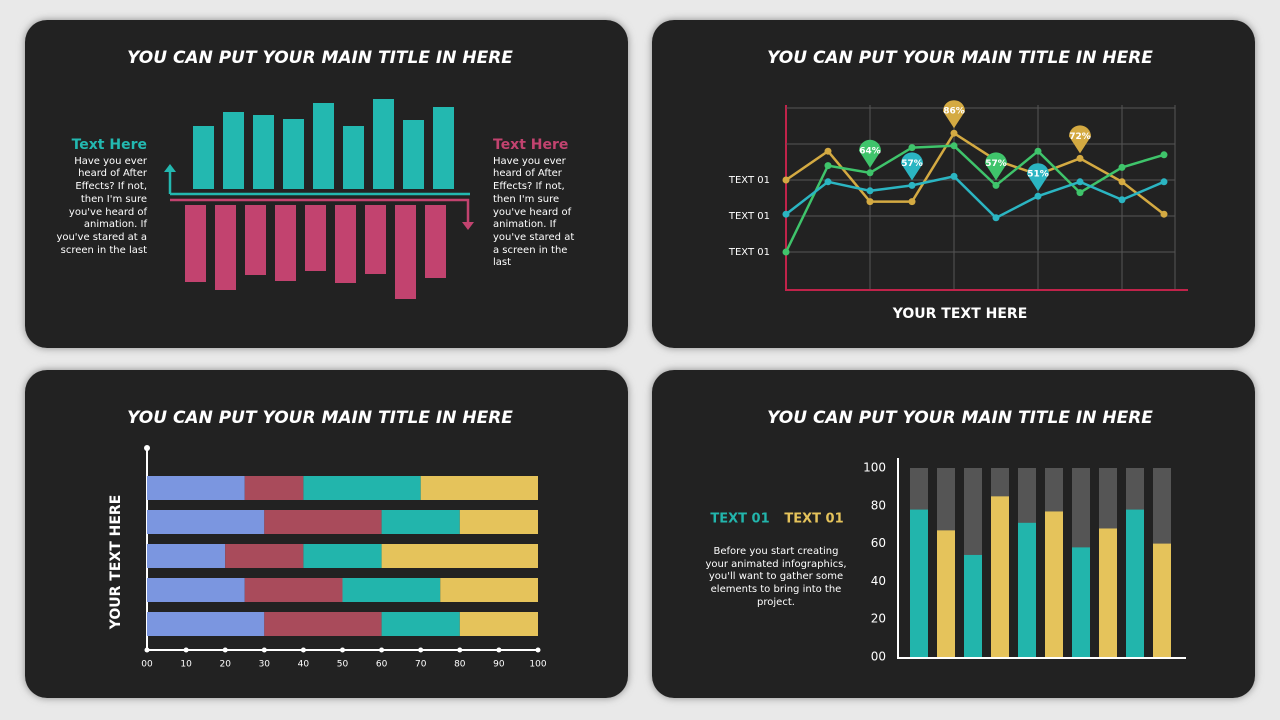 This screenshot has width=1280, height=720. Describe the element at coordinates (460, 665) in the screenshot. I see `x-tick-label: 80` at that location.